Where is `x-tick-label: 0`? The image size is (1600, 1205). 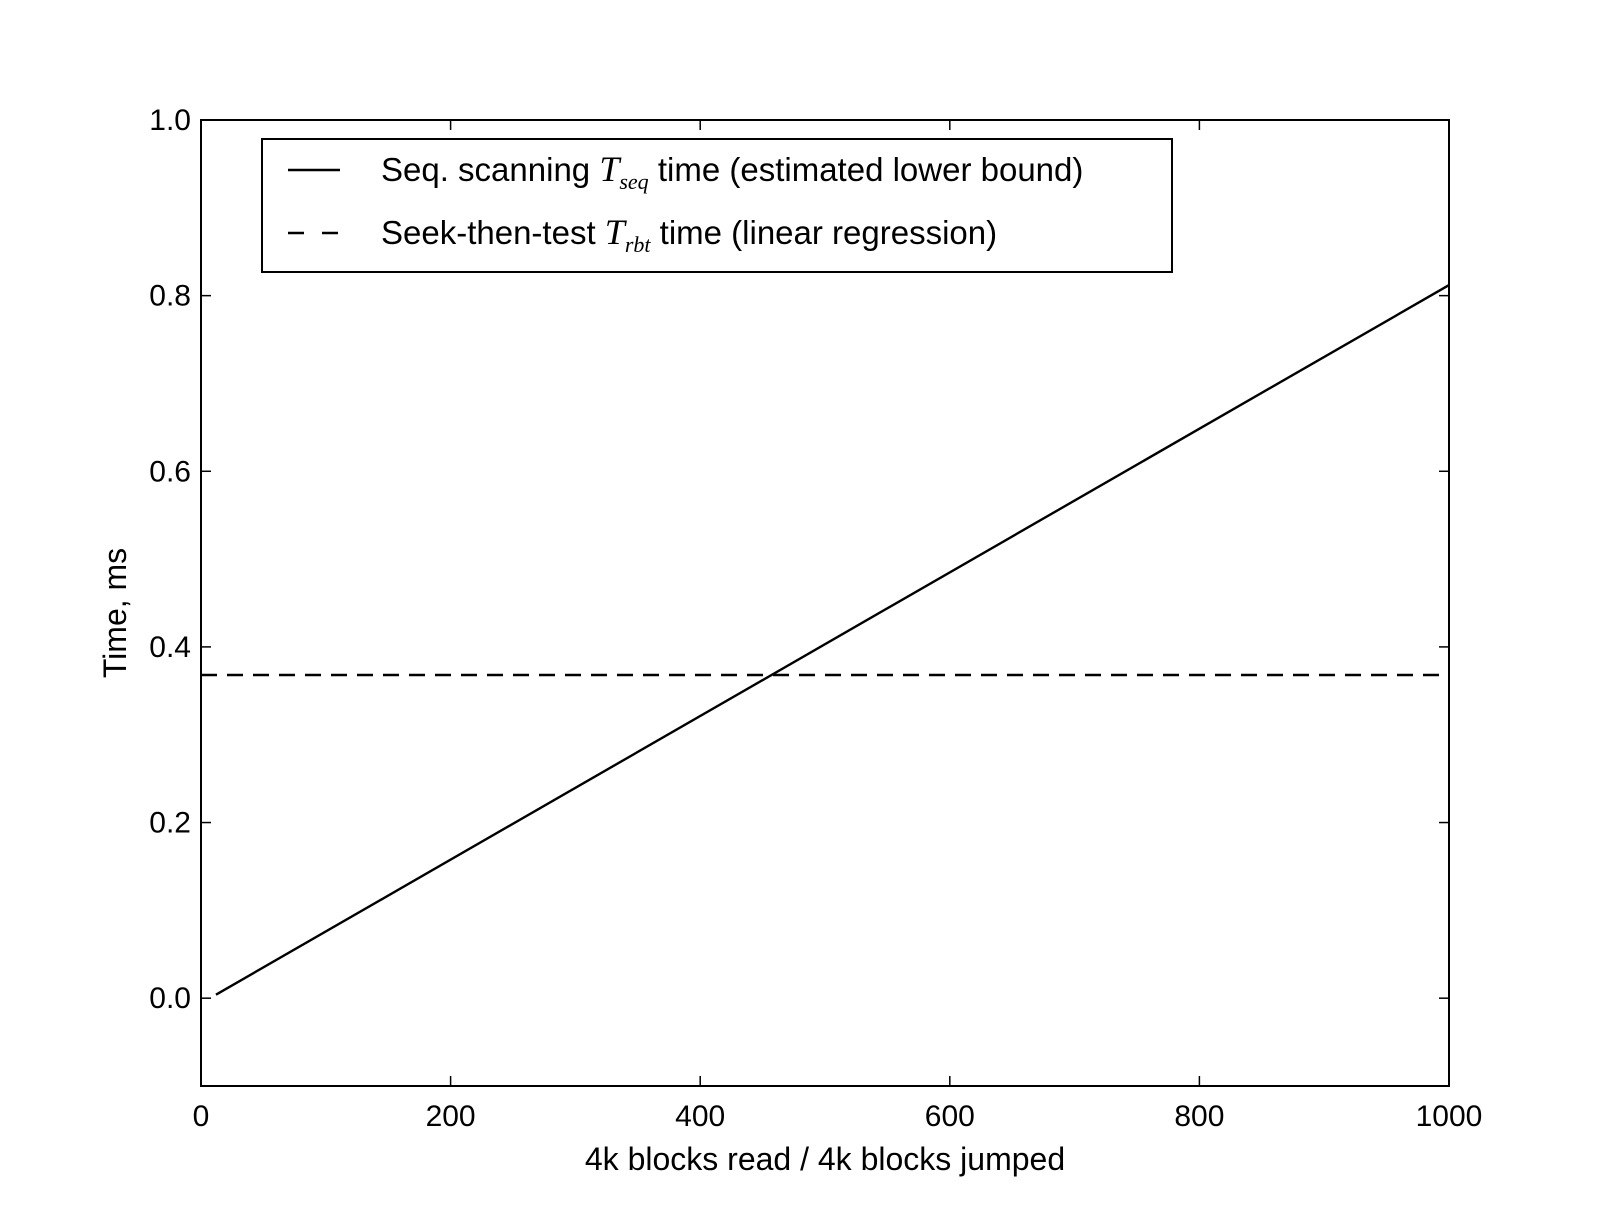
x-tick-label: 0 is located at coordinates (201, 1116).